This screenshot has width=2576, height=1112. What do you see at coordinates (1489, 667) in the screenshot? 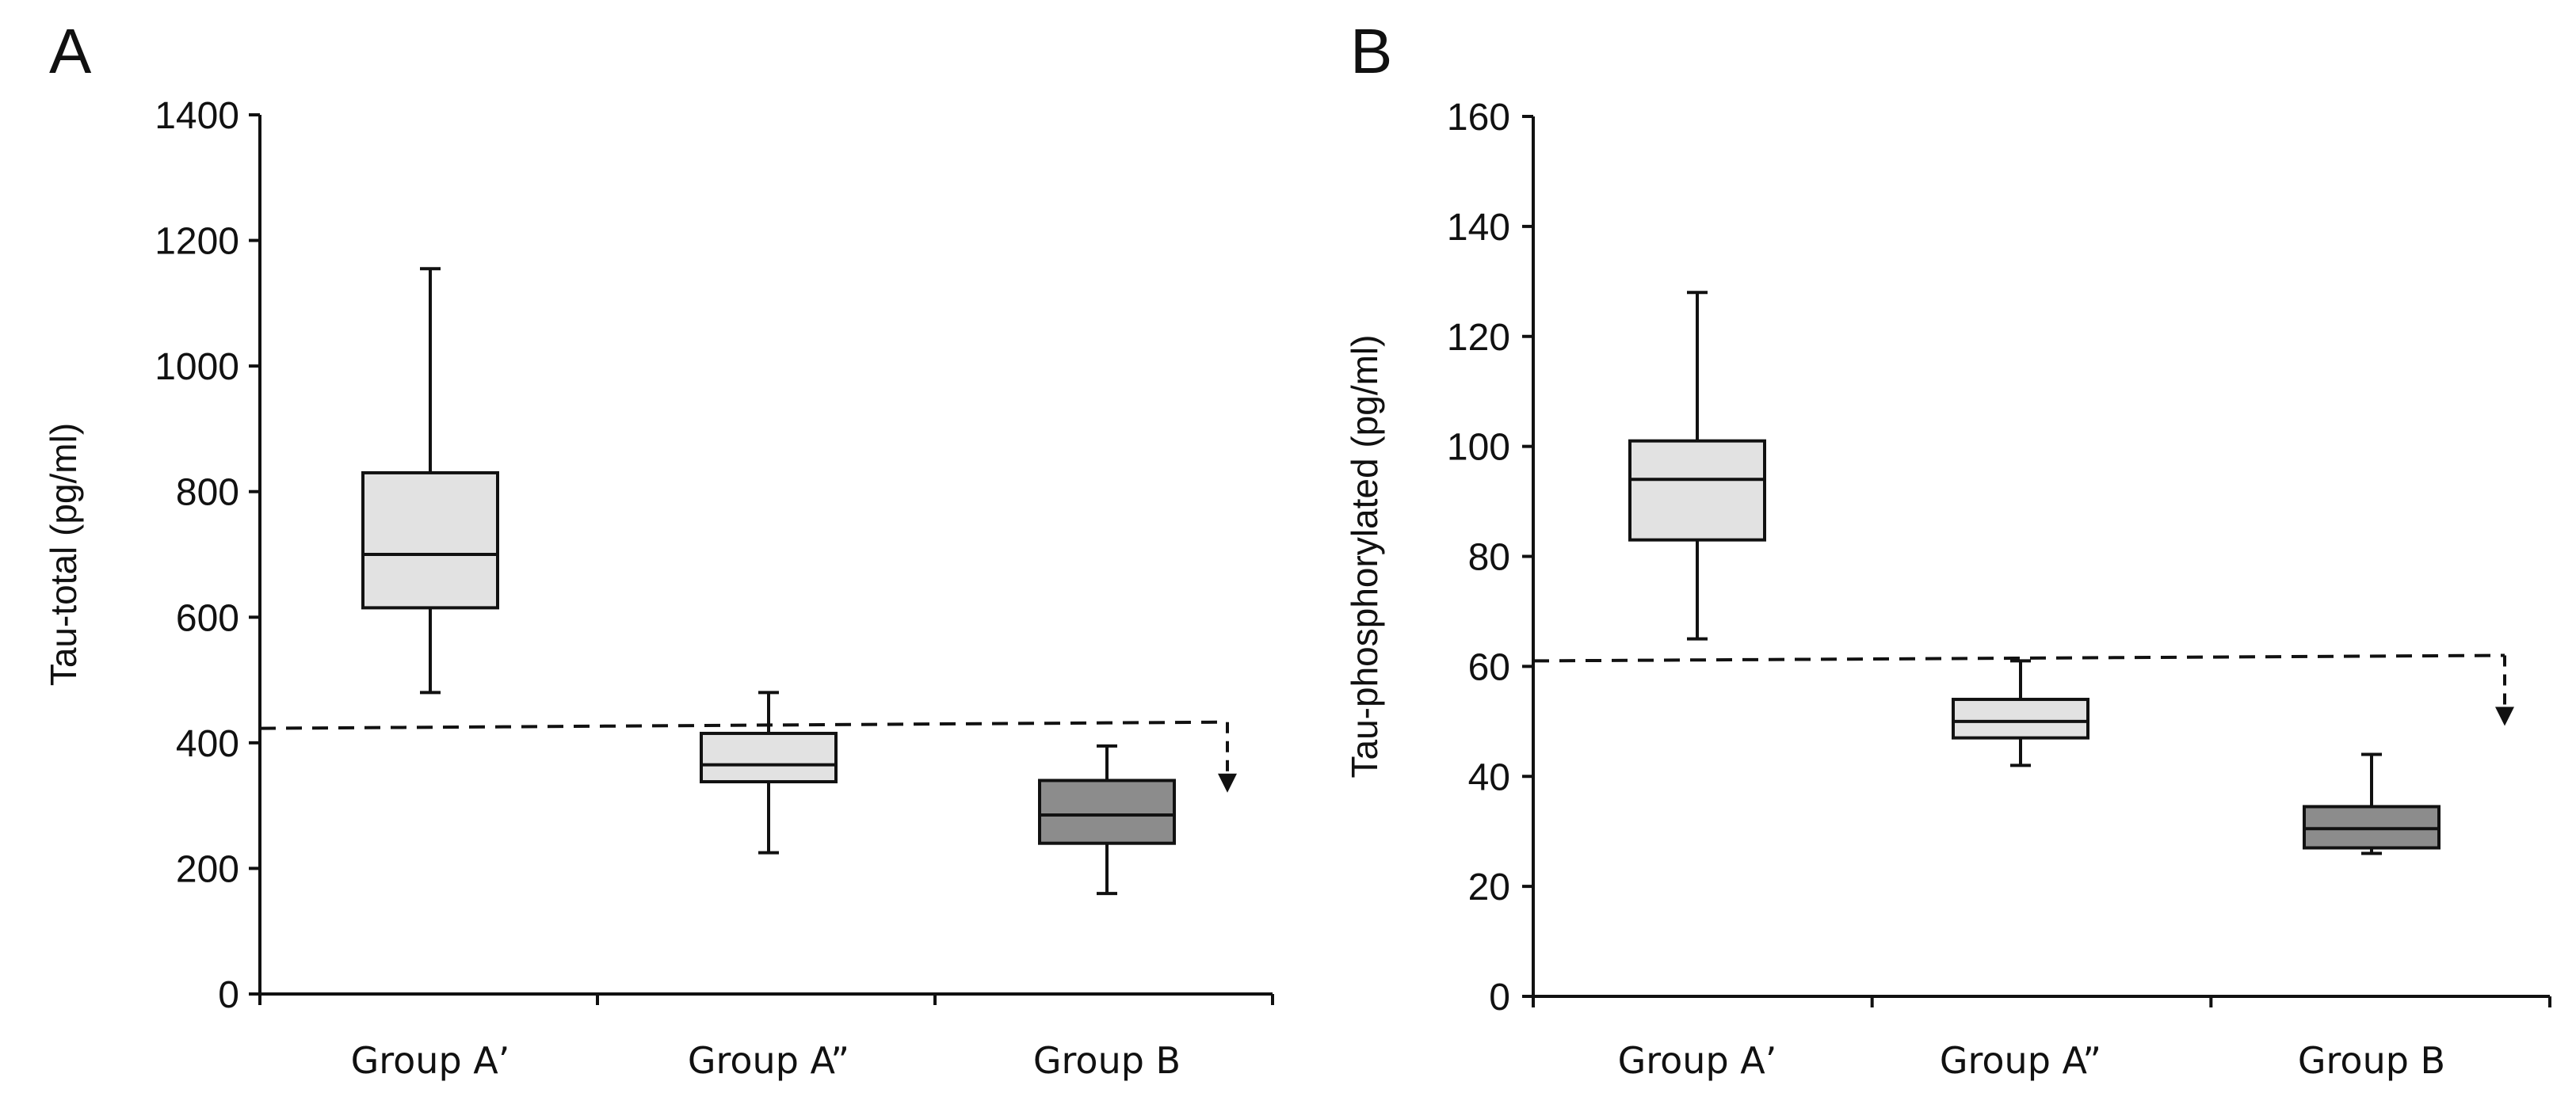
I see `y-tick-label: 60` at bounding box center [1489, 667].